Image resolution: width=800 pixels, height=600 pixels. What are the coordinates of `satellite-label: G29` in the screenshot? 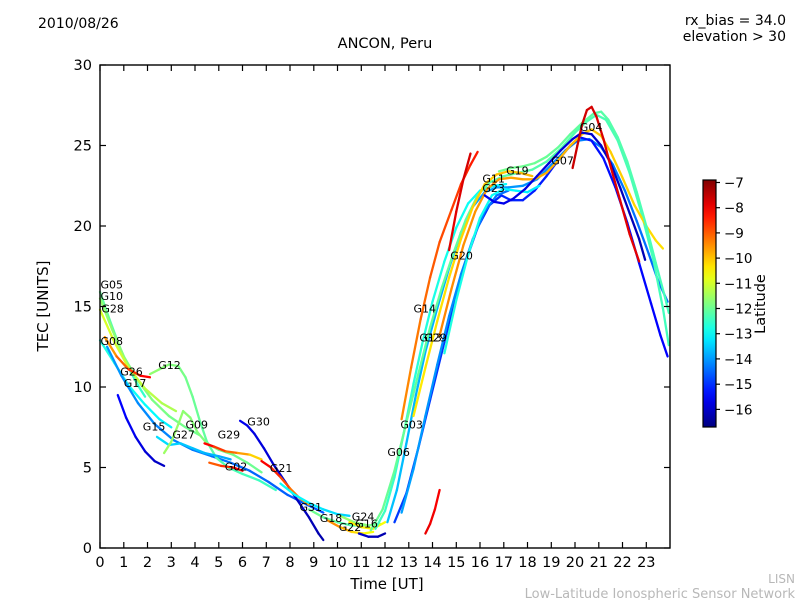 It's located at (435, 338).